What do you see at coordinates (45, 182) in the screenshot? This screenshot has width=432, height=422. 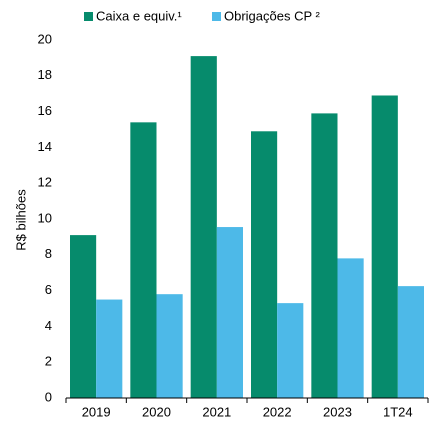 I see `y-tick-label: 12` at bounding box center [45, 182].